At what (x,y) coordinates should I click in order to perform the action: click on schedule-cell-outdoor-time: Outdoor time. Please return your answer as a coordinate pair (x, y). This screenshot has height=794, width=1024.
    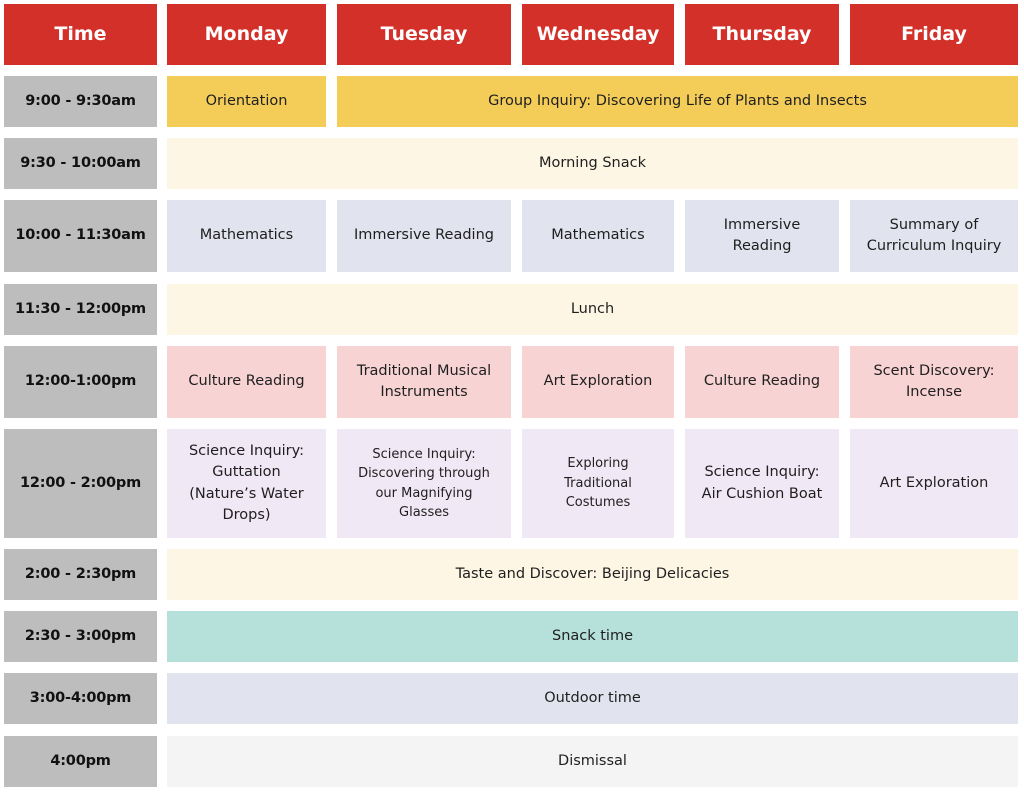
    Looking at the image, I should click on (592, 698).